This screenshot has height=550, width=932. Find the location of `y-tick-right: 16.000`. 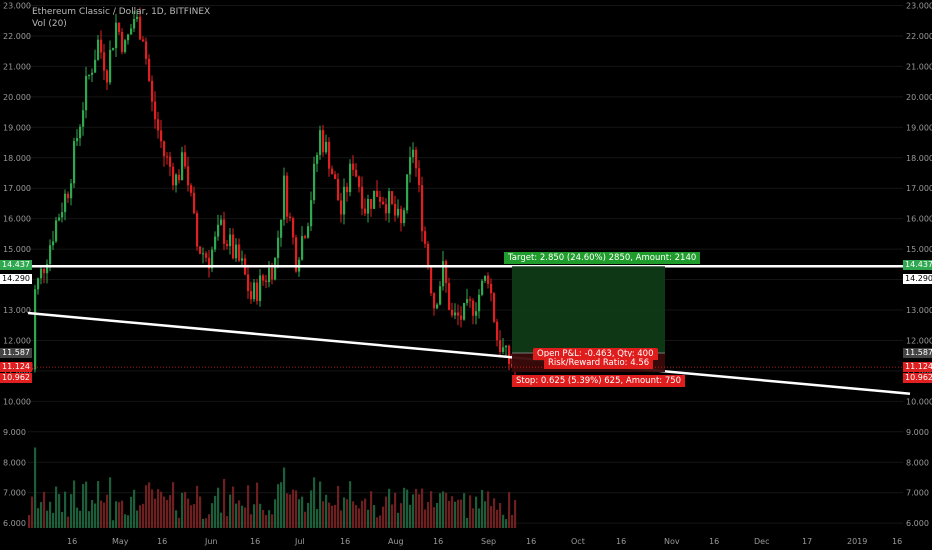

y-tick-right: 16.000 is located at coordinates (919, 219).